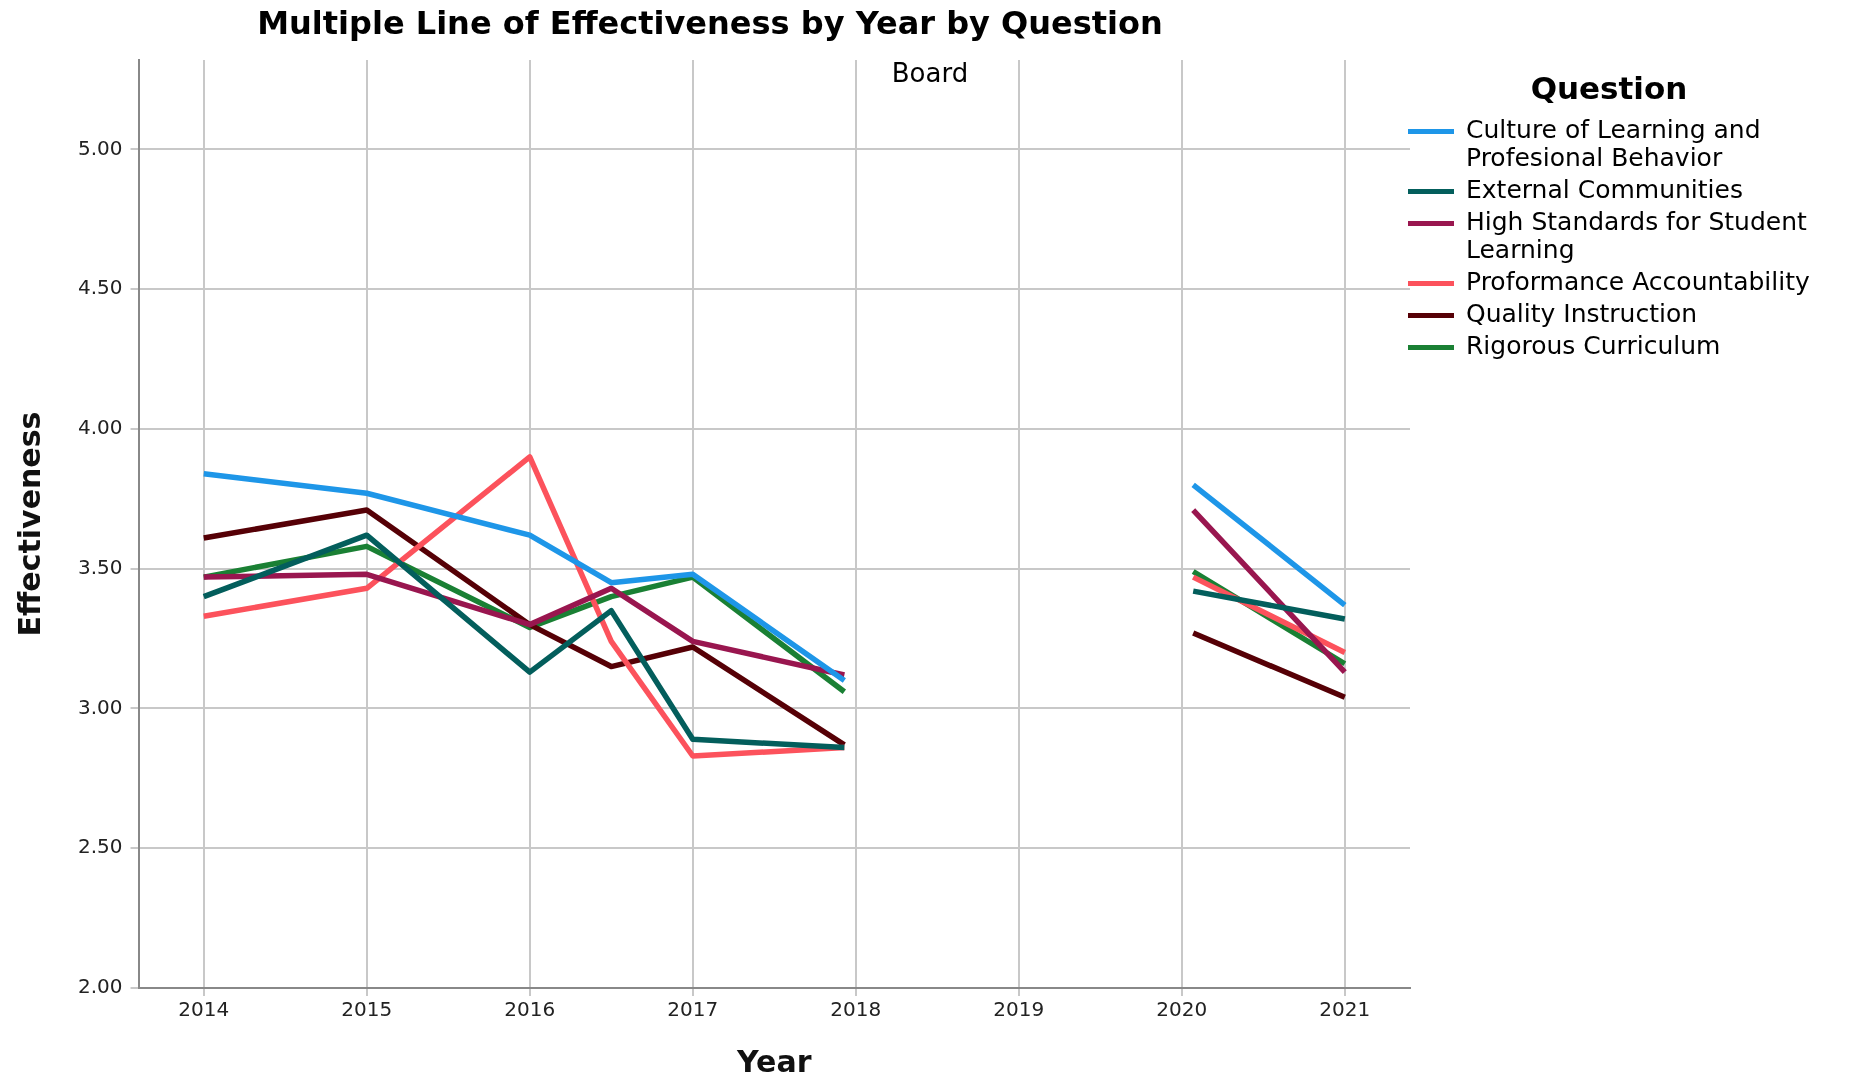  What do you see at coordinates (693, 1009) in the screenshot?
I see `x-tick-label: 2017` at bounding box center [693, 1009].